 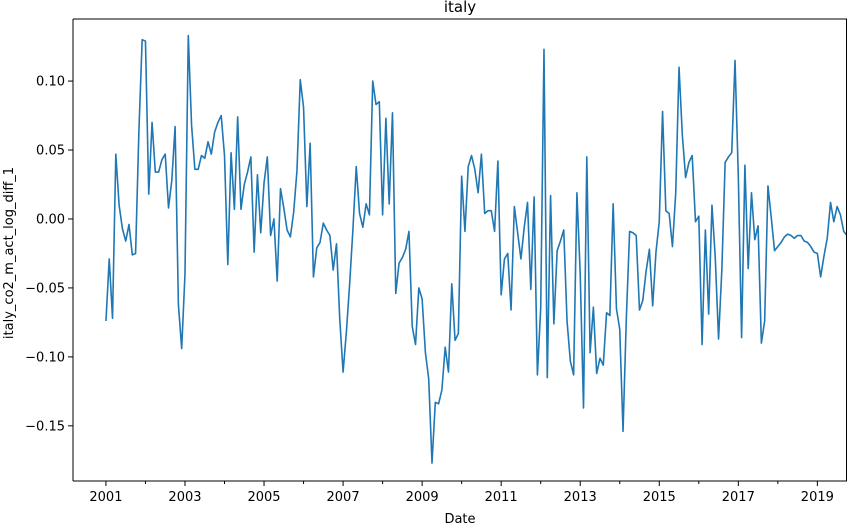 I want to click on y-tick-label: −0.05, so click(x=45, y=288).